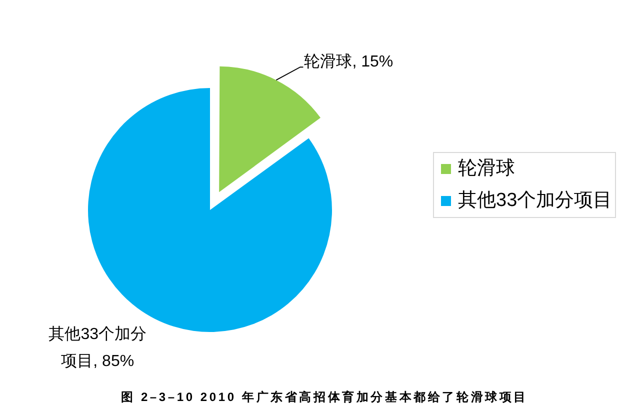 This screenshot has width=629, height=416. Describe the element at coordinates (97, 347) in the screenshot. I see `data-label: 其他33个加分项目, 85%` at that location.